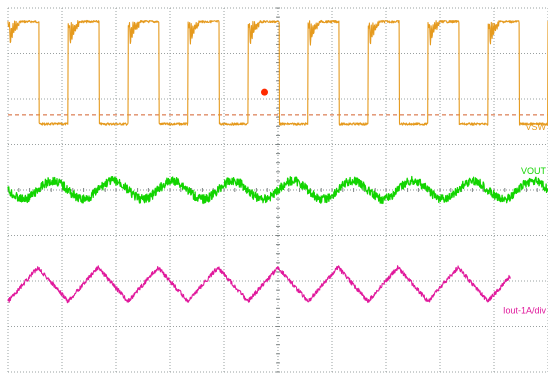  What do you see at coordinates (535, 127) in the screenshot?
I see `series-0-label: VSW` at bounding box center [535, 127].